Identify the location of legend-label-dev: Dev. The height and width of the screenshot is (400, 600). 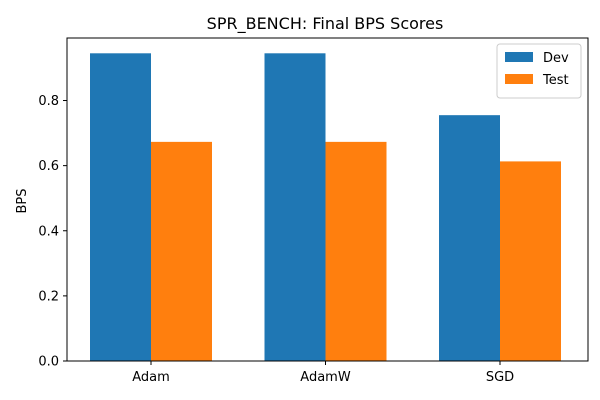
(556, 58).